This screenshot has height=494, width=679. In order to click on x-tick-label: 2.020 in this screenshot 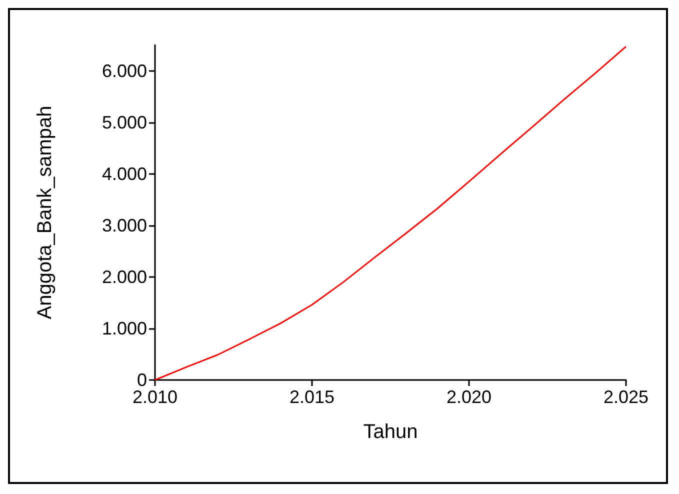, I will do `click(469, 397)`.